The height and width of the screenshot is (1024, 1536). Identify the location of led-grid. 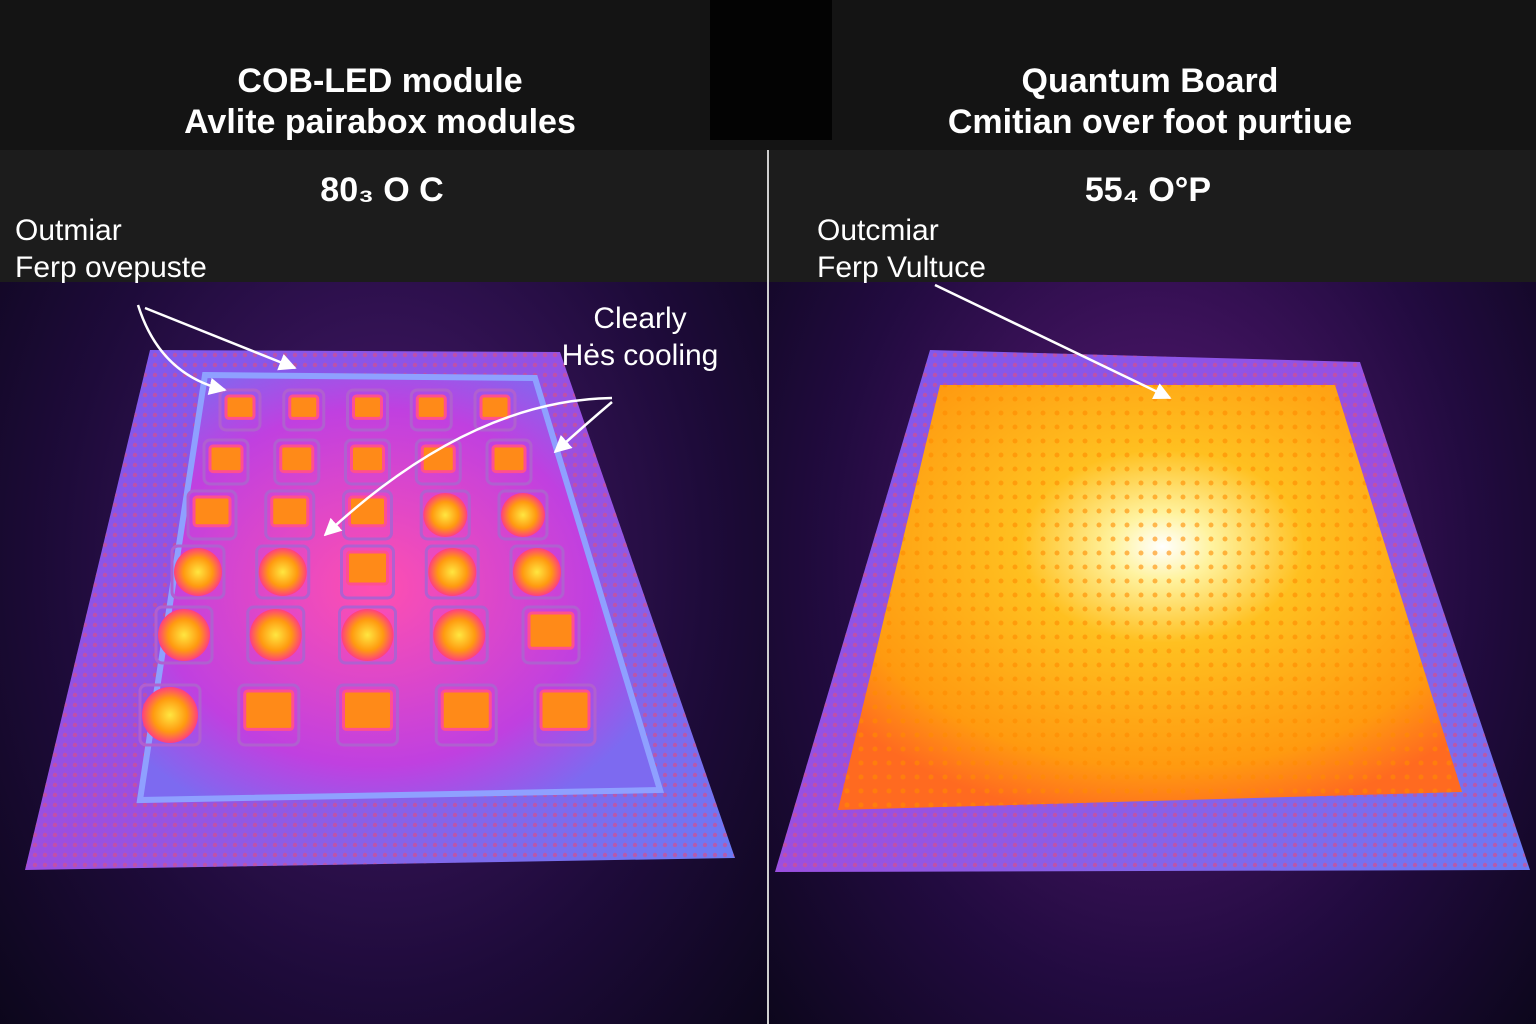
(367, 567).